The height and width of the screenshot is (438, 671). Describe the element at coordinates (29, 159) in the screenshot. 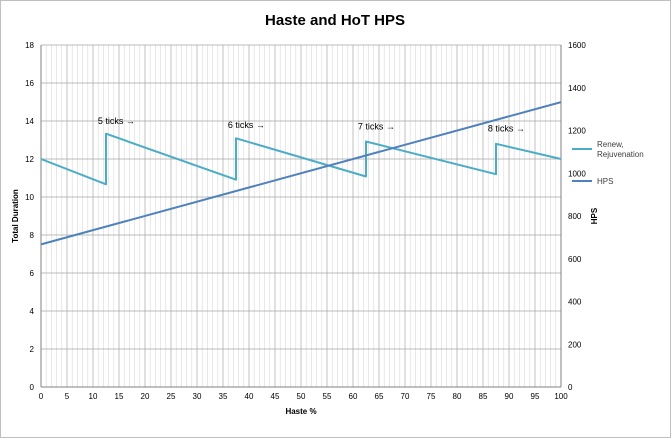

I see `y-tick-label: 12` at that location.